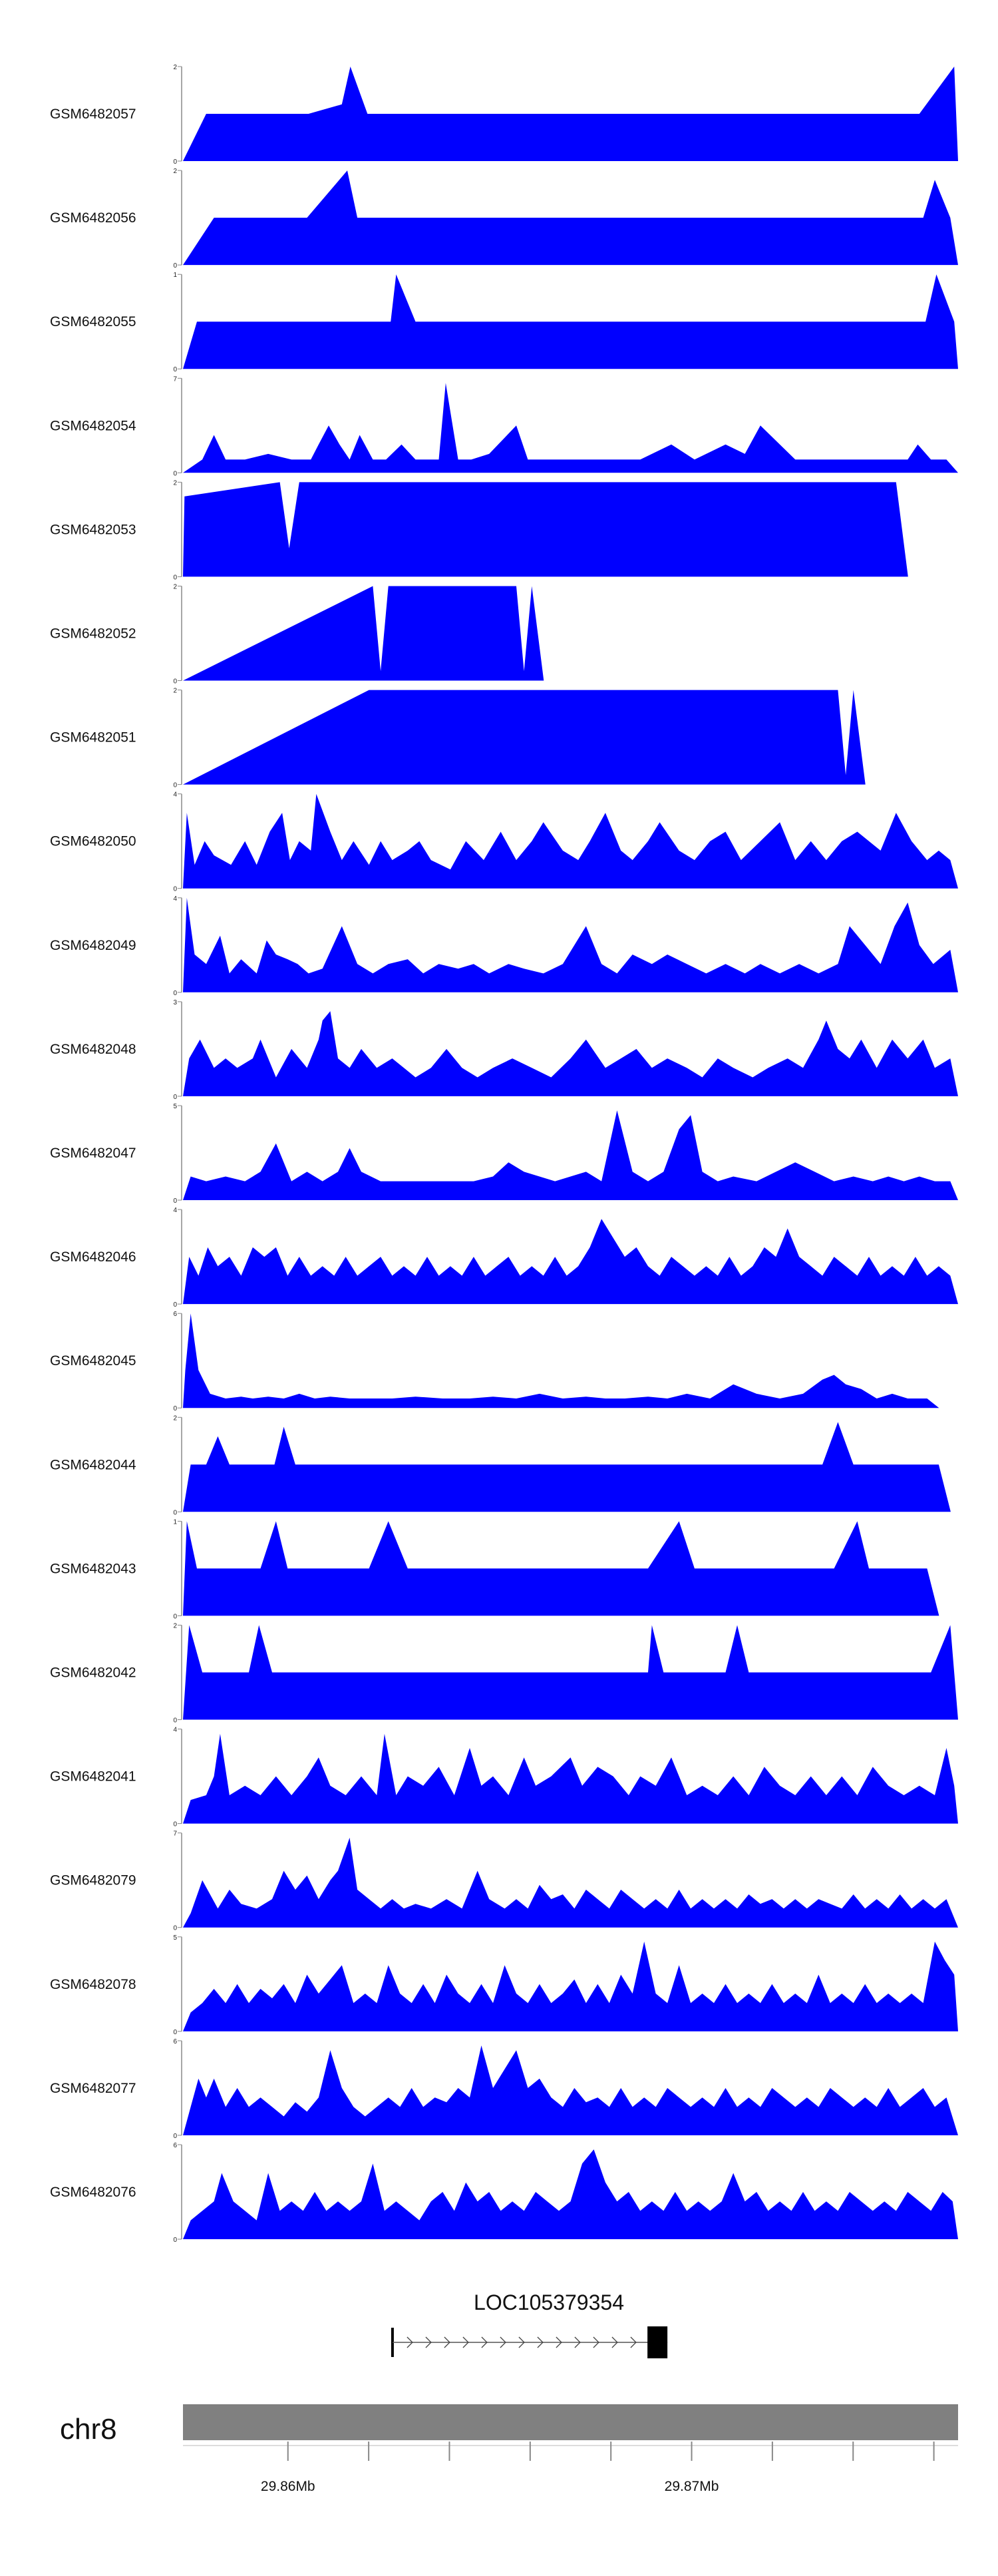 The height and width of the screenshot is (2576, 998). Describe the element at coordinates (175, 1938) in the screenshot. I see `y-tick-label-max: 5` at that location.